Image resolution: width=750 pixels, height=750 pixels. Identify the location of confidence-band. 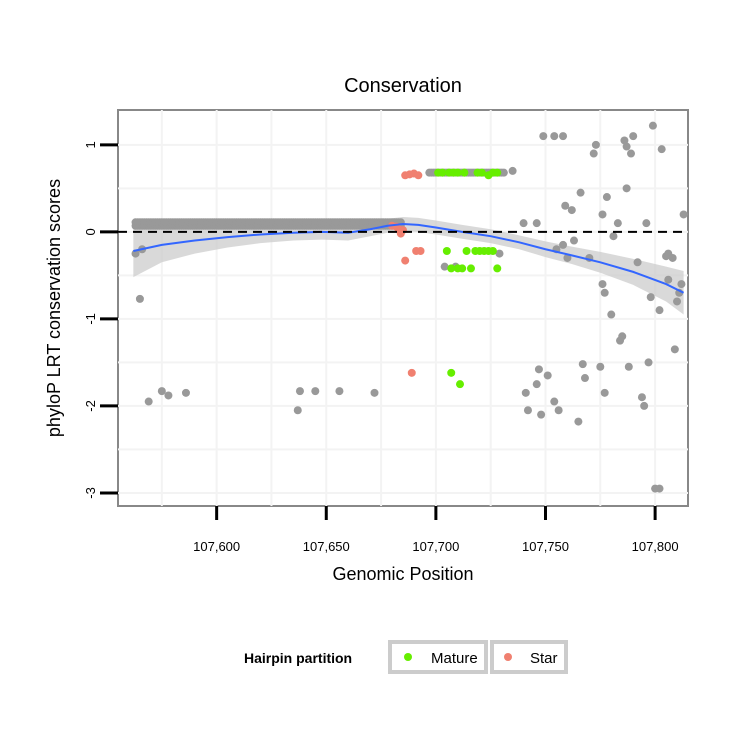
(408, 266).